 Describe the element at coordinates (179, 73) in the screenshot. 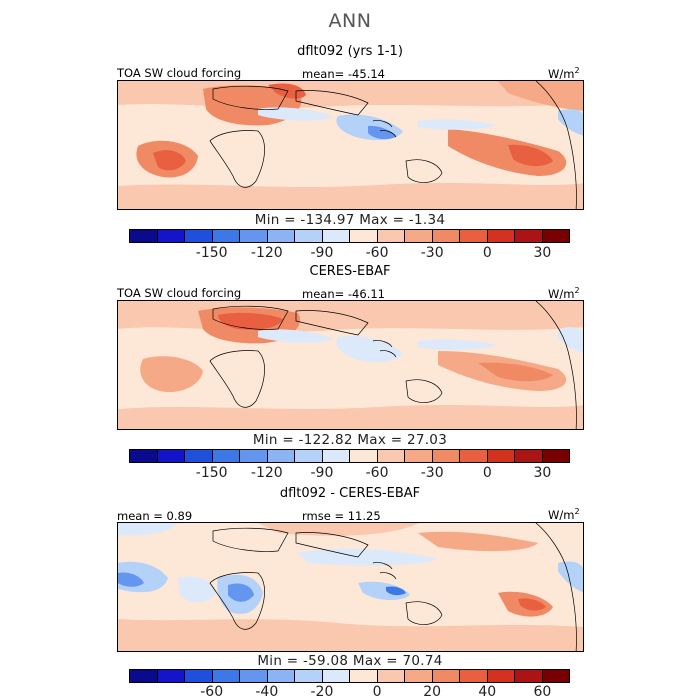

I see `panel1-field-label: TOA SW cloud forcing` at that location.